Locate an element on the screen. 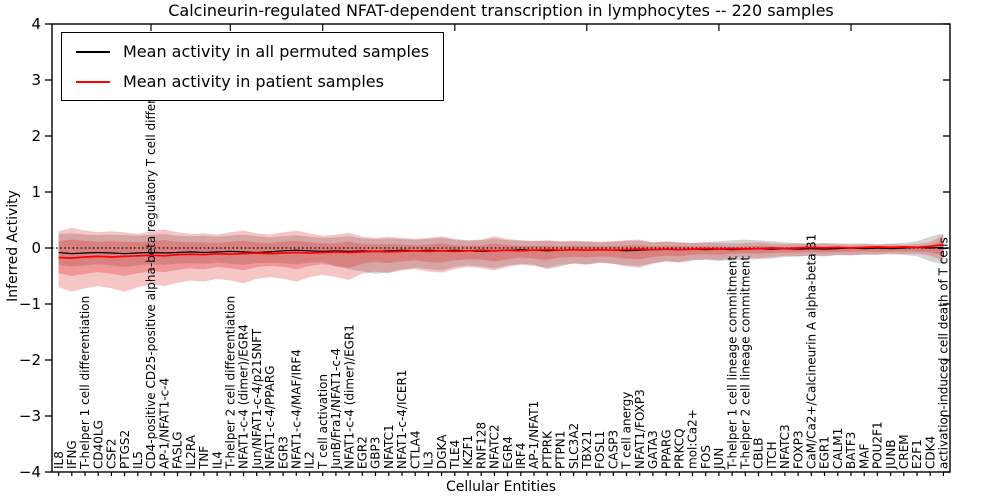 The image size is (1000, 500). legend-label-patient: Mean activity in patient samples is located at coordinates (253, 81).